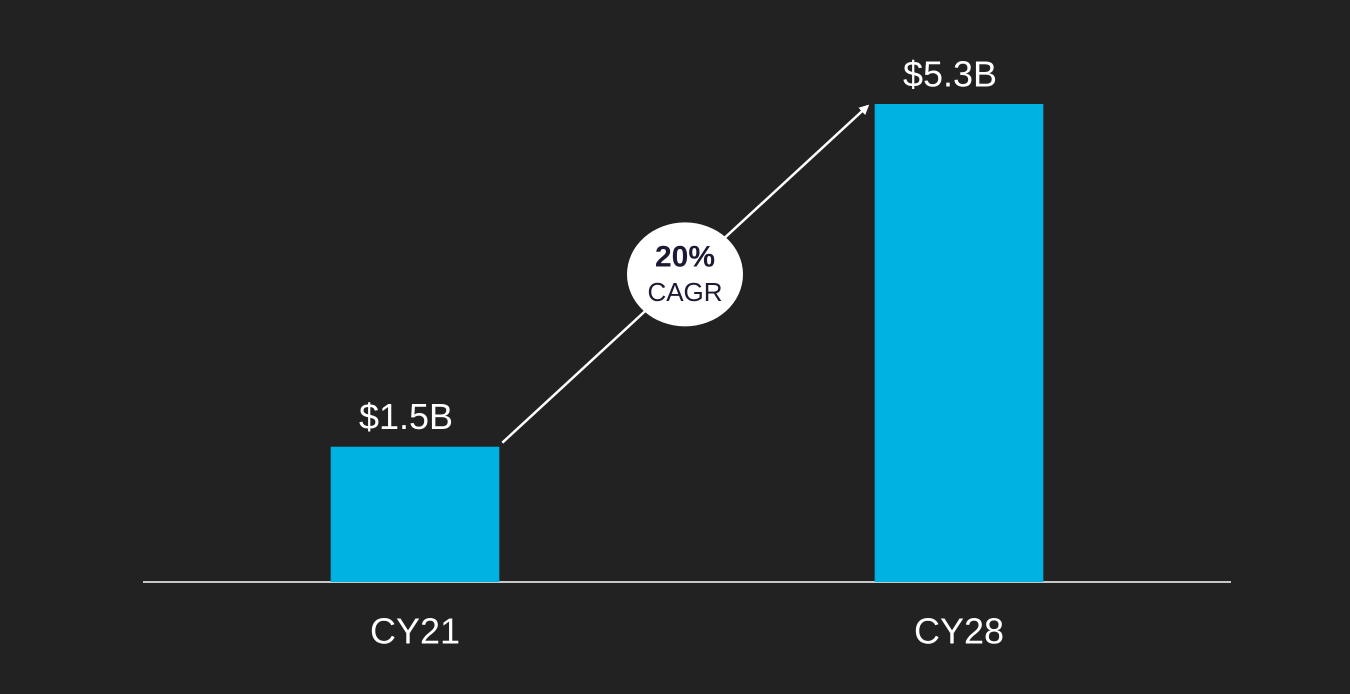 The image size is (1350, 694). What do you see at coordinates (406, 416) in the screenshot?
I see `value-label: $1.5B` at bounding box center [406, 416].